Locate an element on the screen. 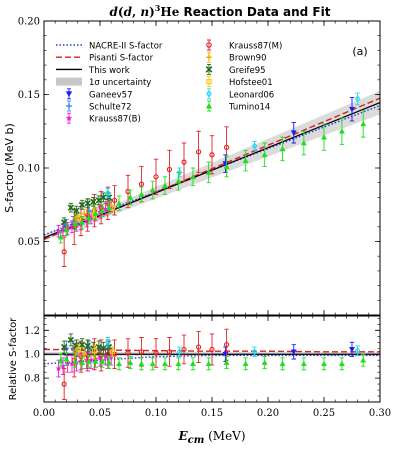 The width and height of the screenshot is (400, 450). legend-label: Brown90 is located at coordinates (248, 59).